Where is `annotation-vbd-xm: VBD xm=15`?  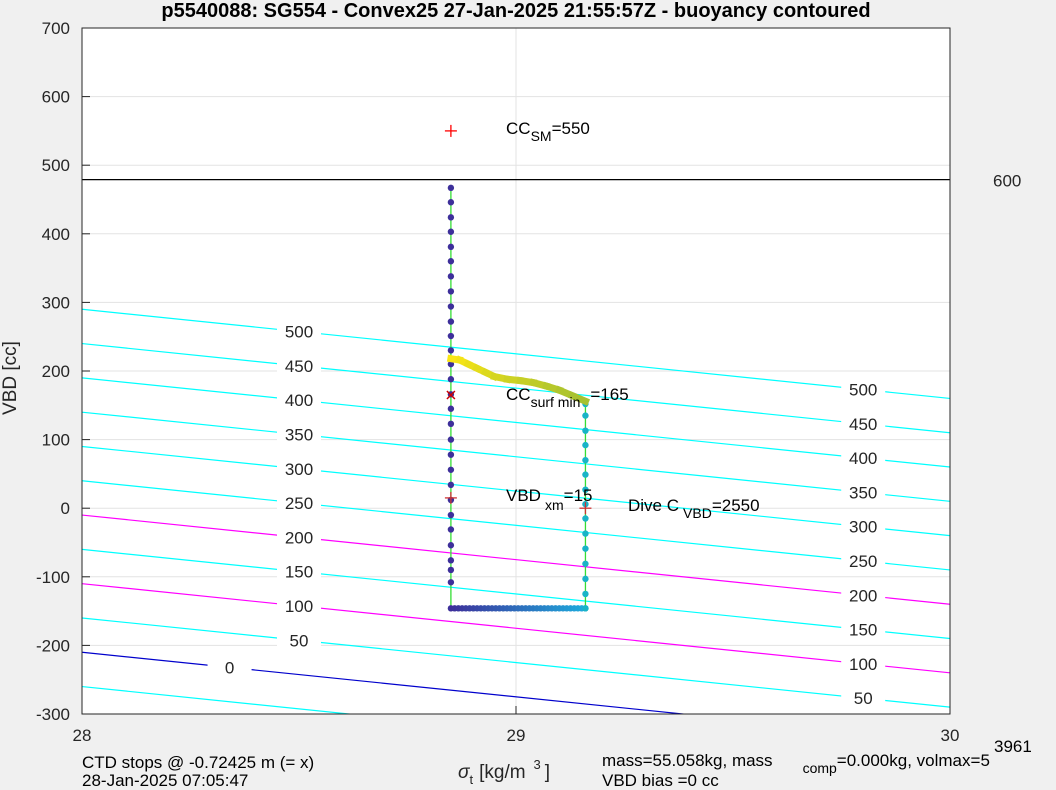
annotation-vbd-xm: VBD xm=15 is located at coordinates (549, 499).